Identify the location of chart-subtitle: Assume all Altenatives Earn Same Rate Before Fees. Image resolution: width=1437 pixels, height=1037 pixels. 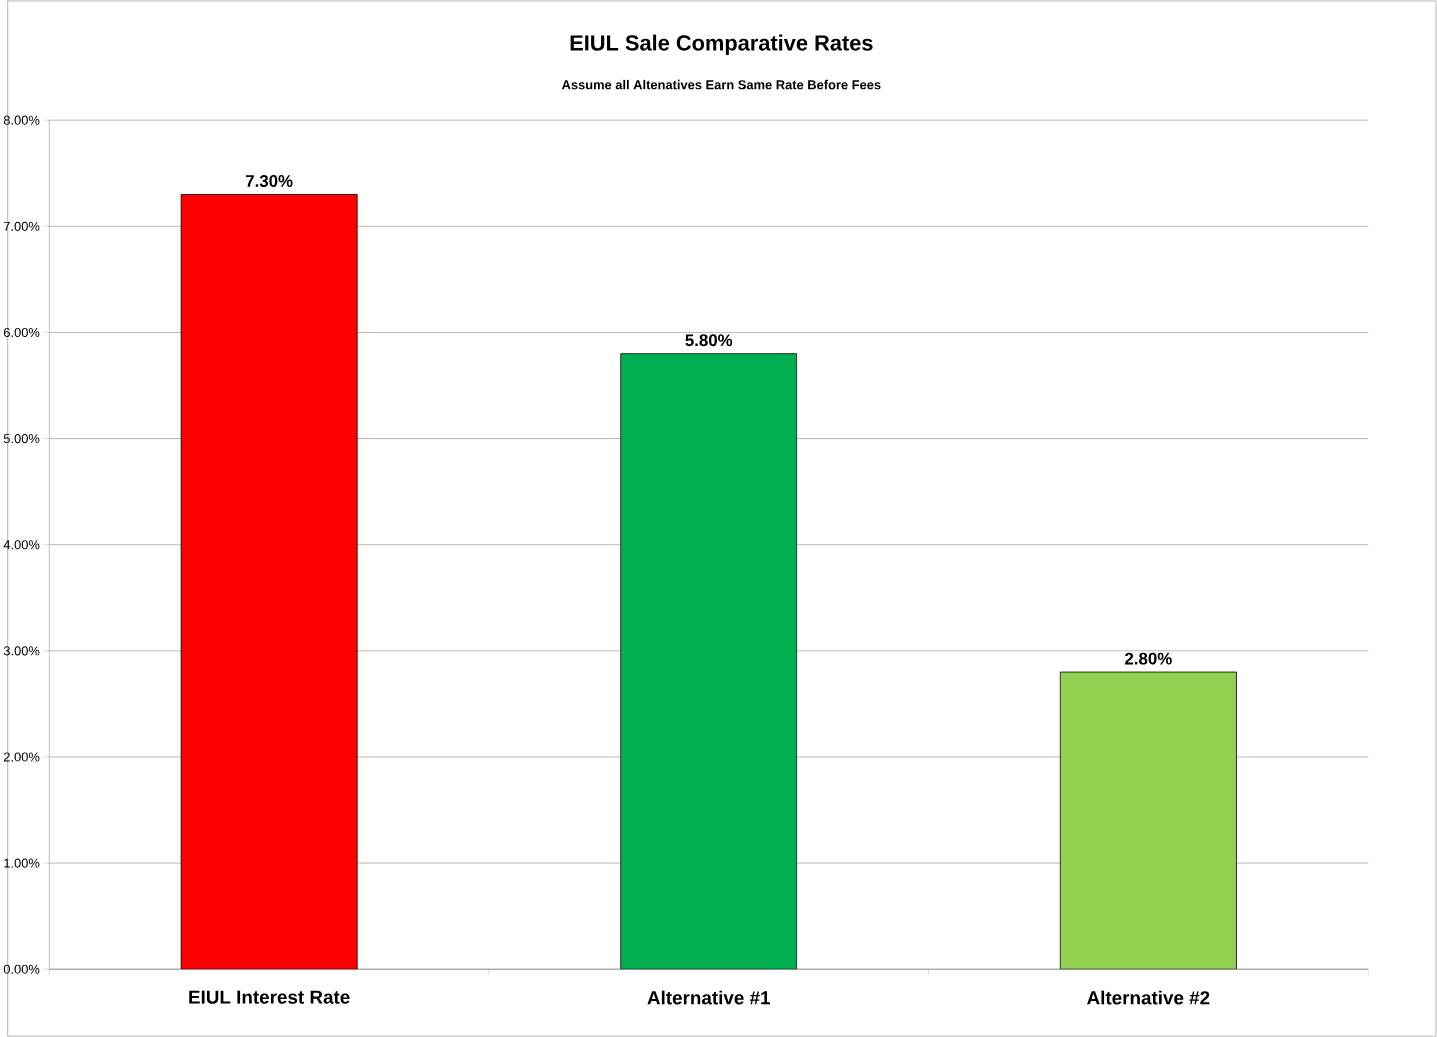
(721, 84).